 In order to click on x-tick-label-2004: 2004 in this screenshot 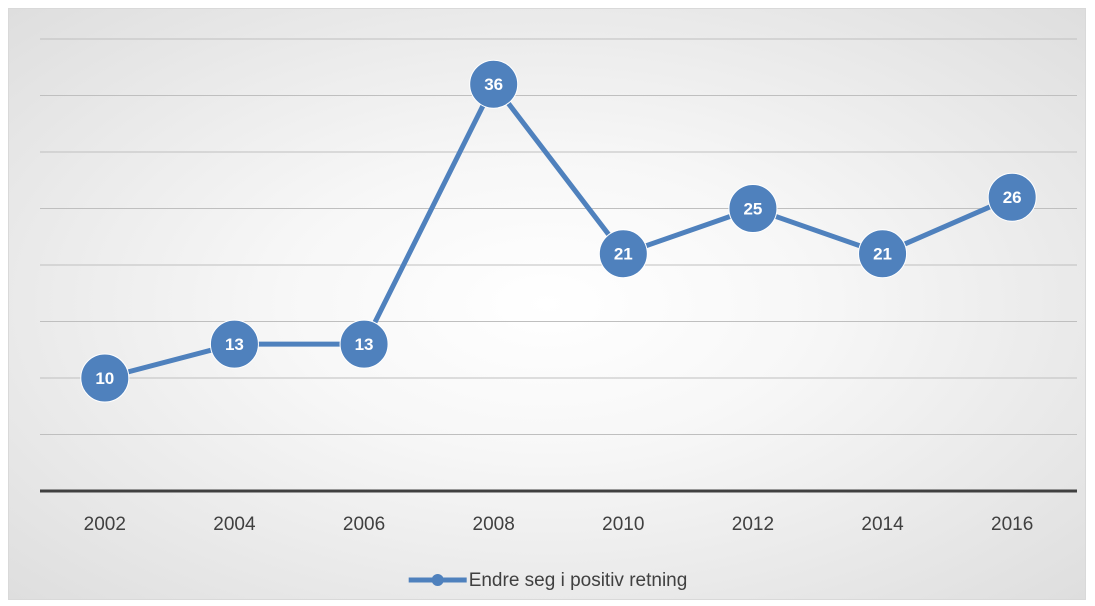, I will do `click(234, 524)`.